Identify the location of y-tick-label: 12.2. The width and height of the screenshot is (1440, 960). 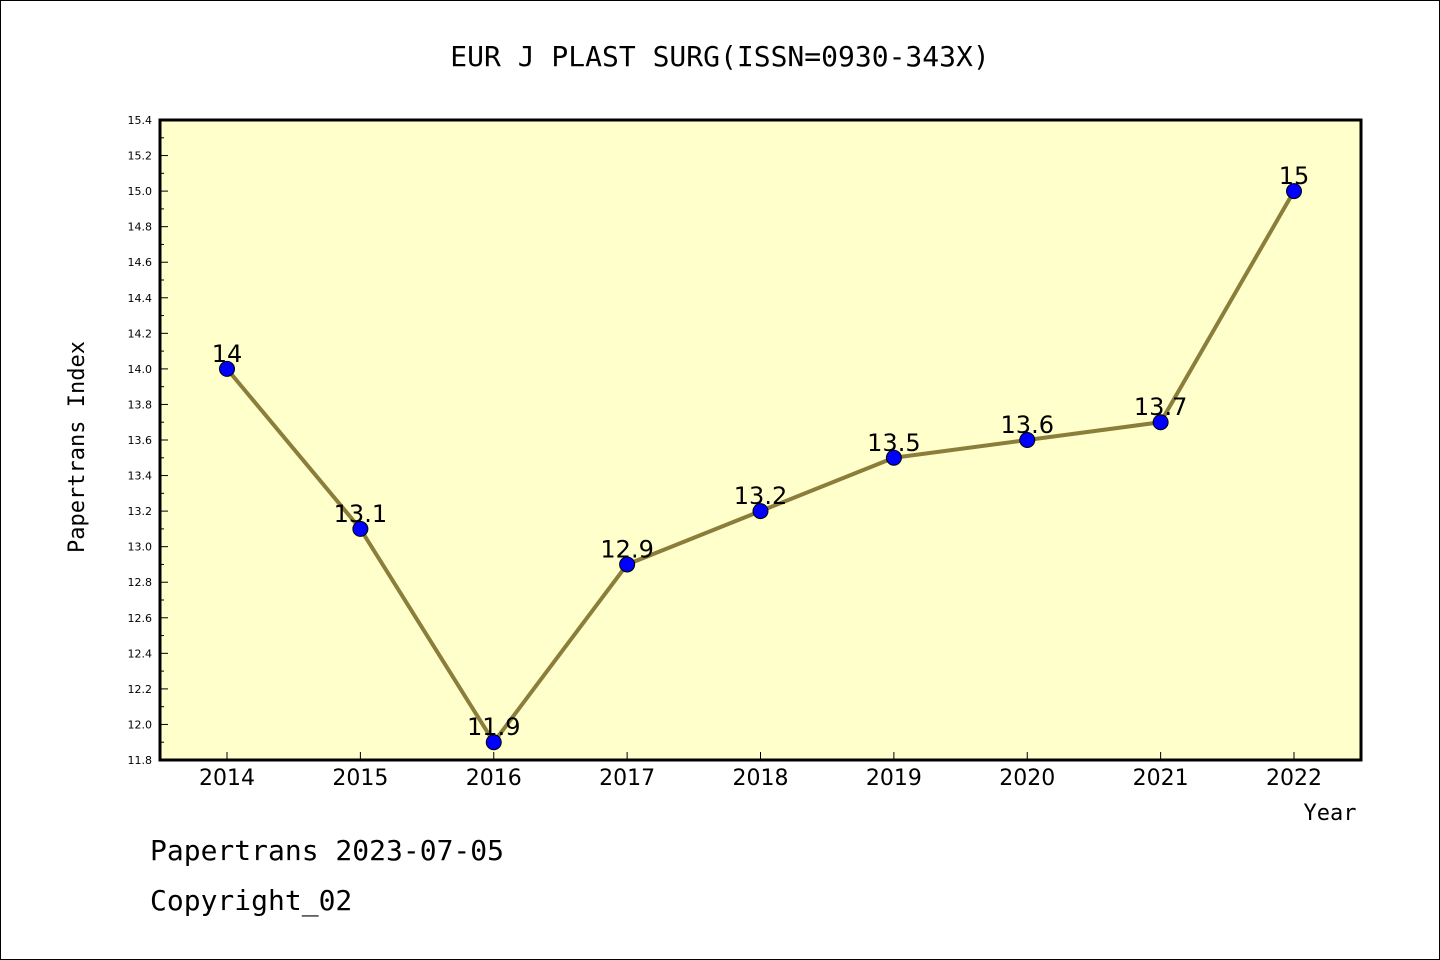
(140, 689).